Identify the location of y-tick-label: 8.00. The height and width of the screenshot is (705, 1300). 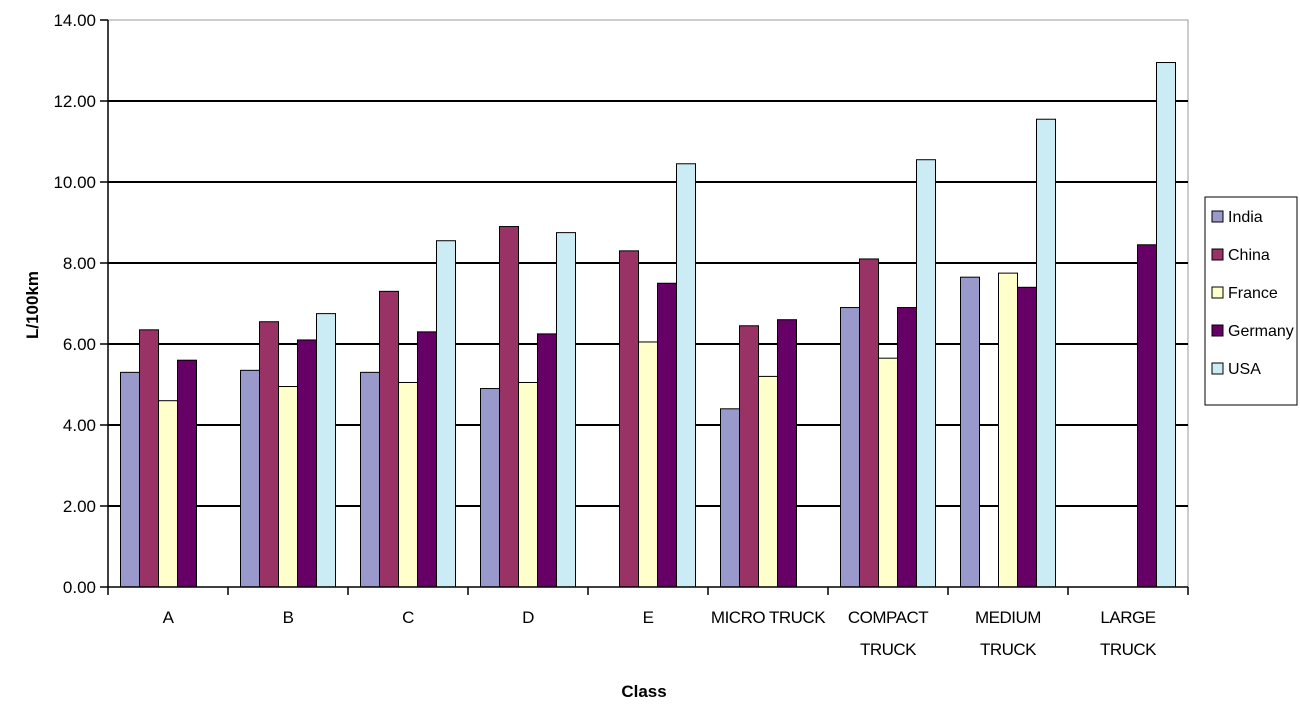
(79, 263).